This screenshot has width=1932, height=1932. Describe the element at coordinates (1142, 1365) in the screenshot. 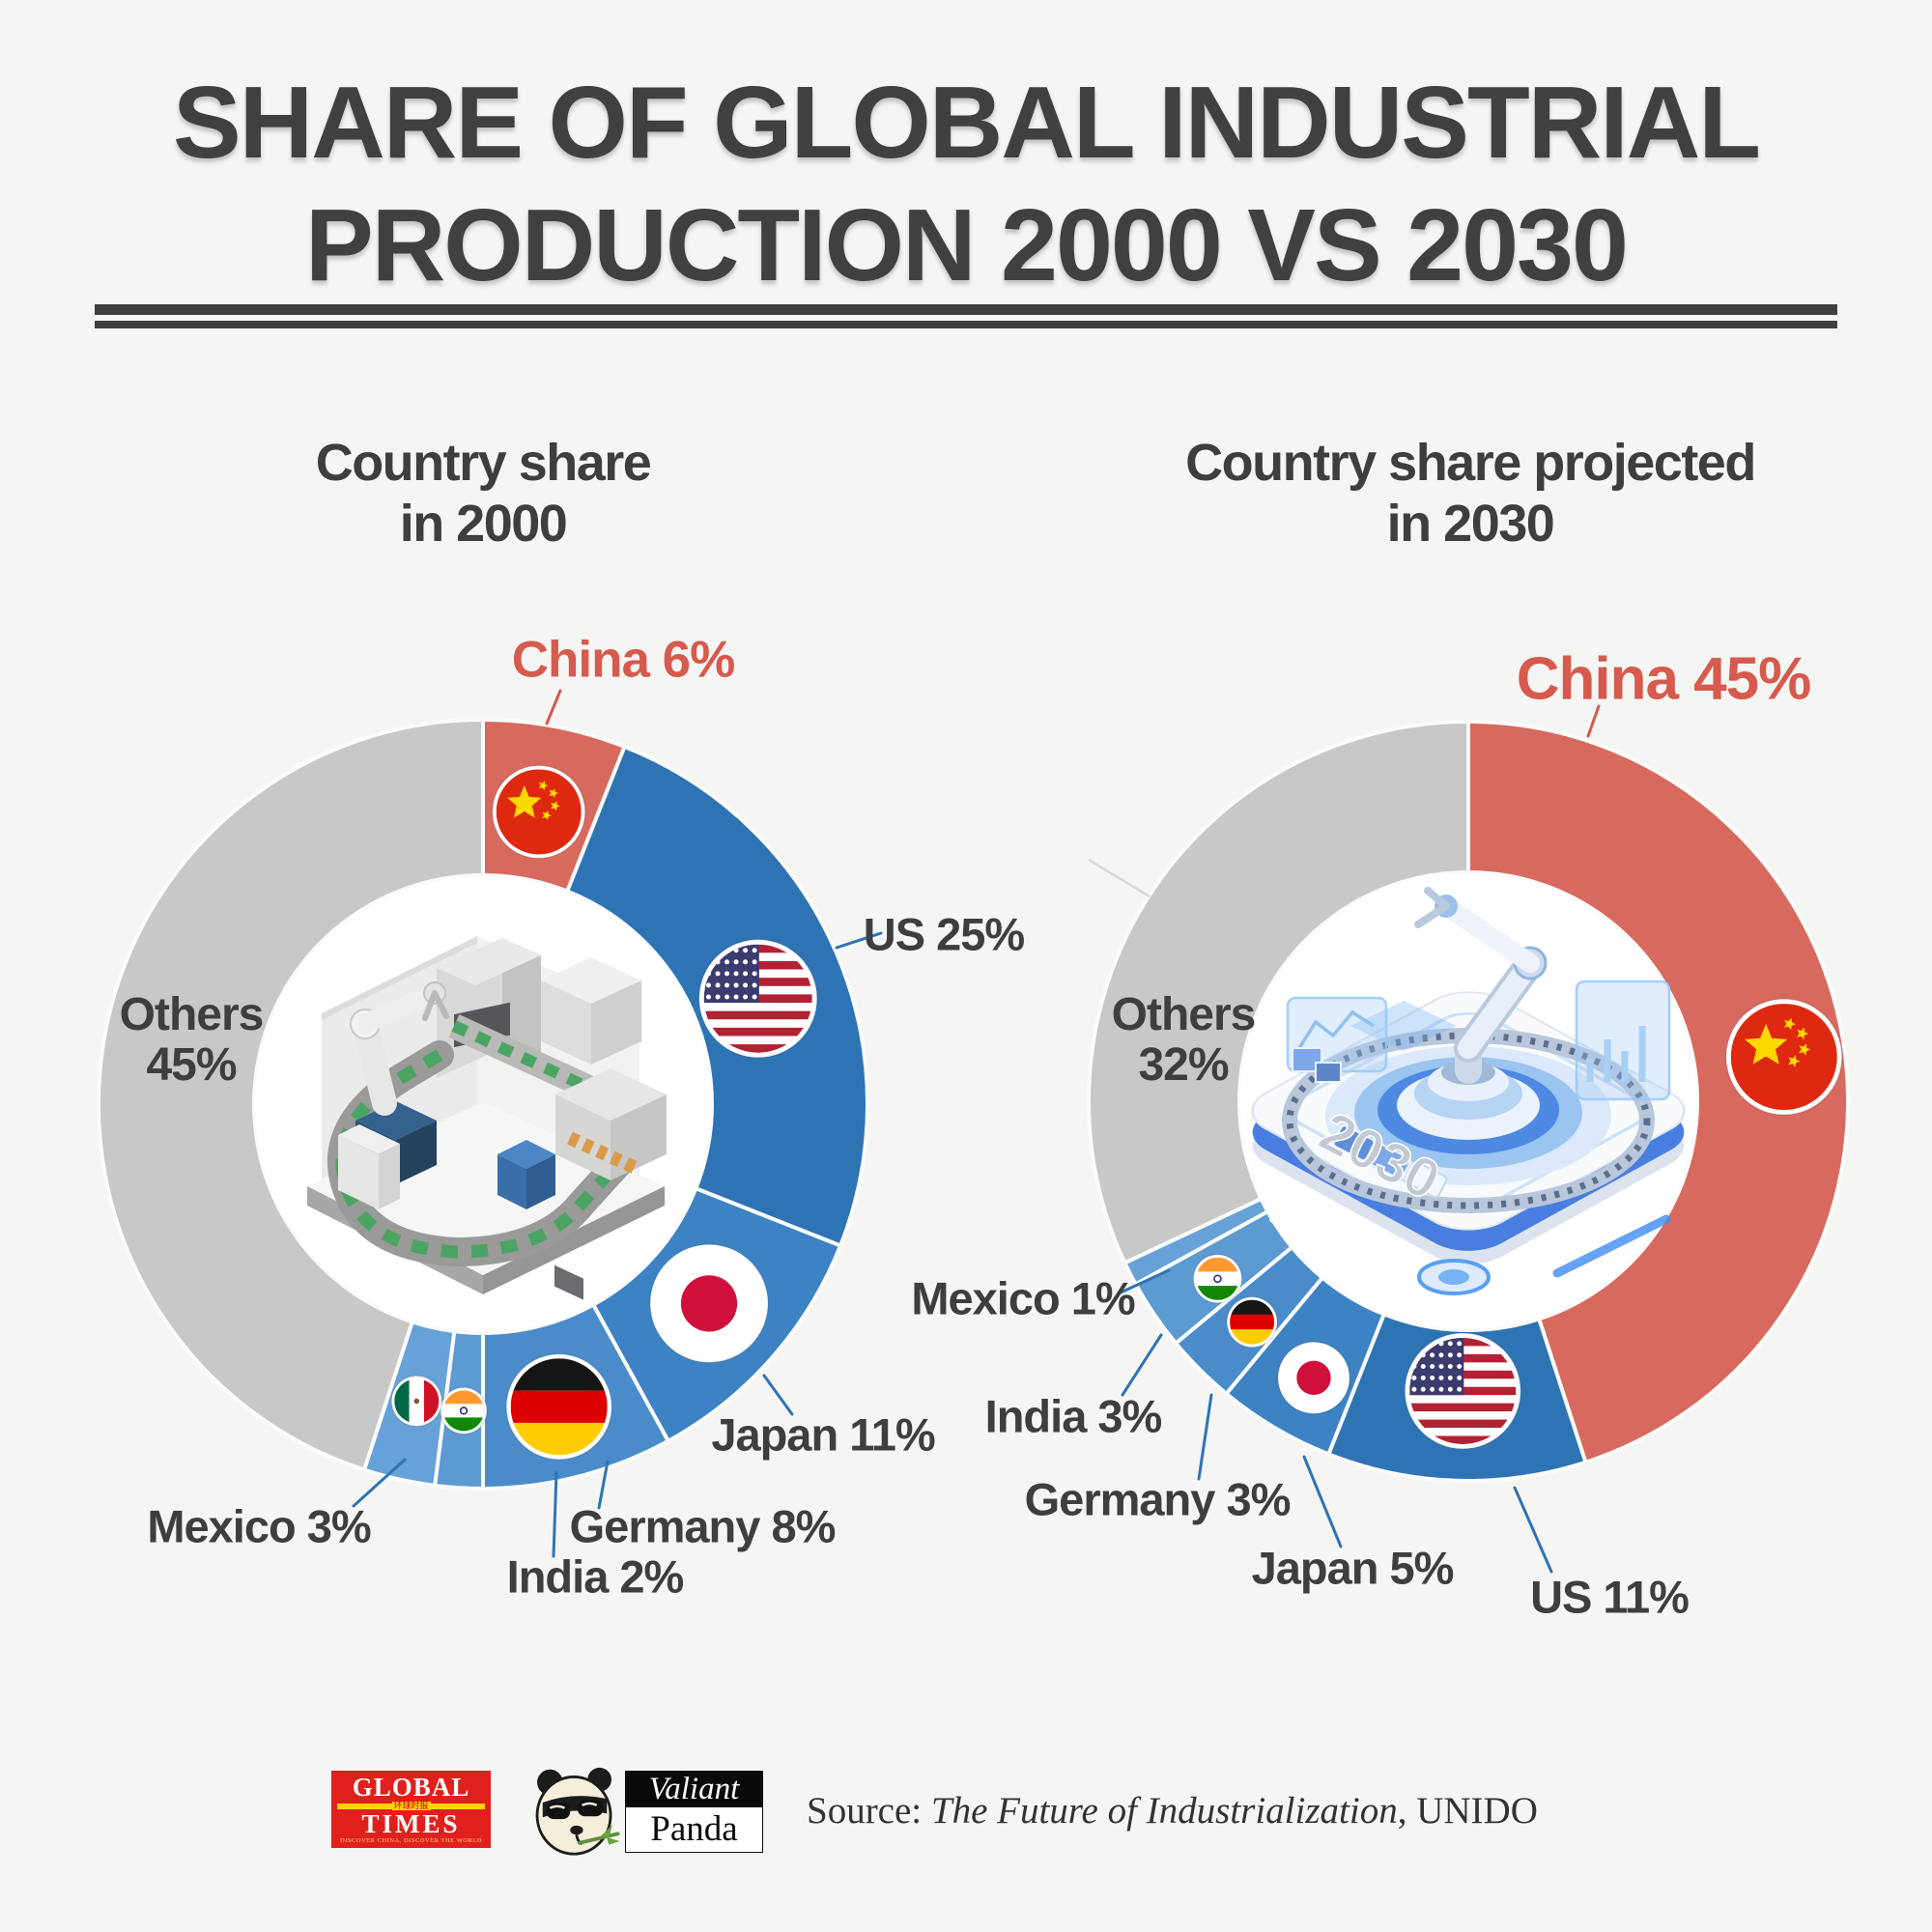

I see `leader-india-2030` at that location.